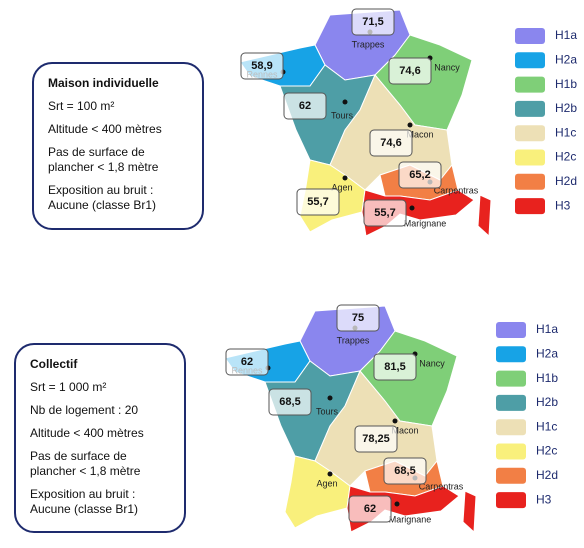 This screenshot has height=548, width=584. Describe the element at coordinates (103, 83) in the screenshot. I see `info-title: Maison individuelle` at that location.